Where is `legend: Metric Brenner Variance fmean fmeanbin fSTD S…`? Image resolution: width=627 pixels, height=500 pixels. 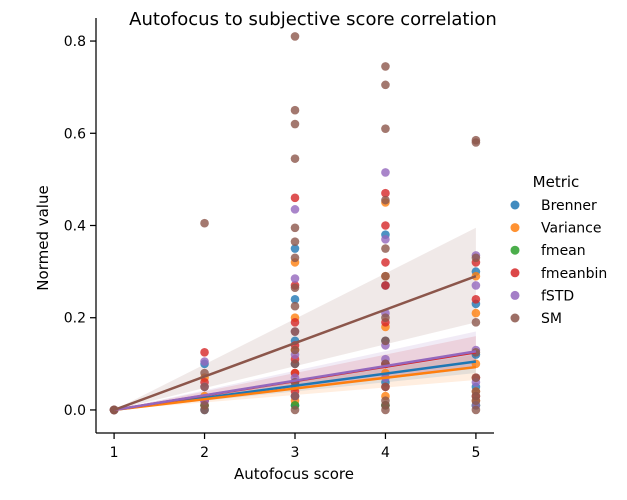
legend: Metric Brenner Variance fmean fmeanbin fSTD S… is located at coordinates (558, 250).